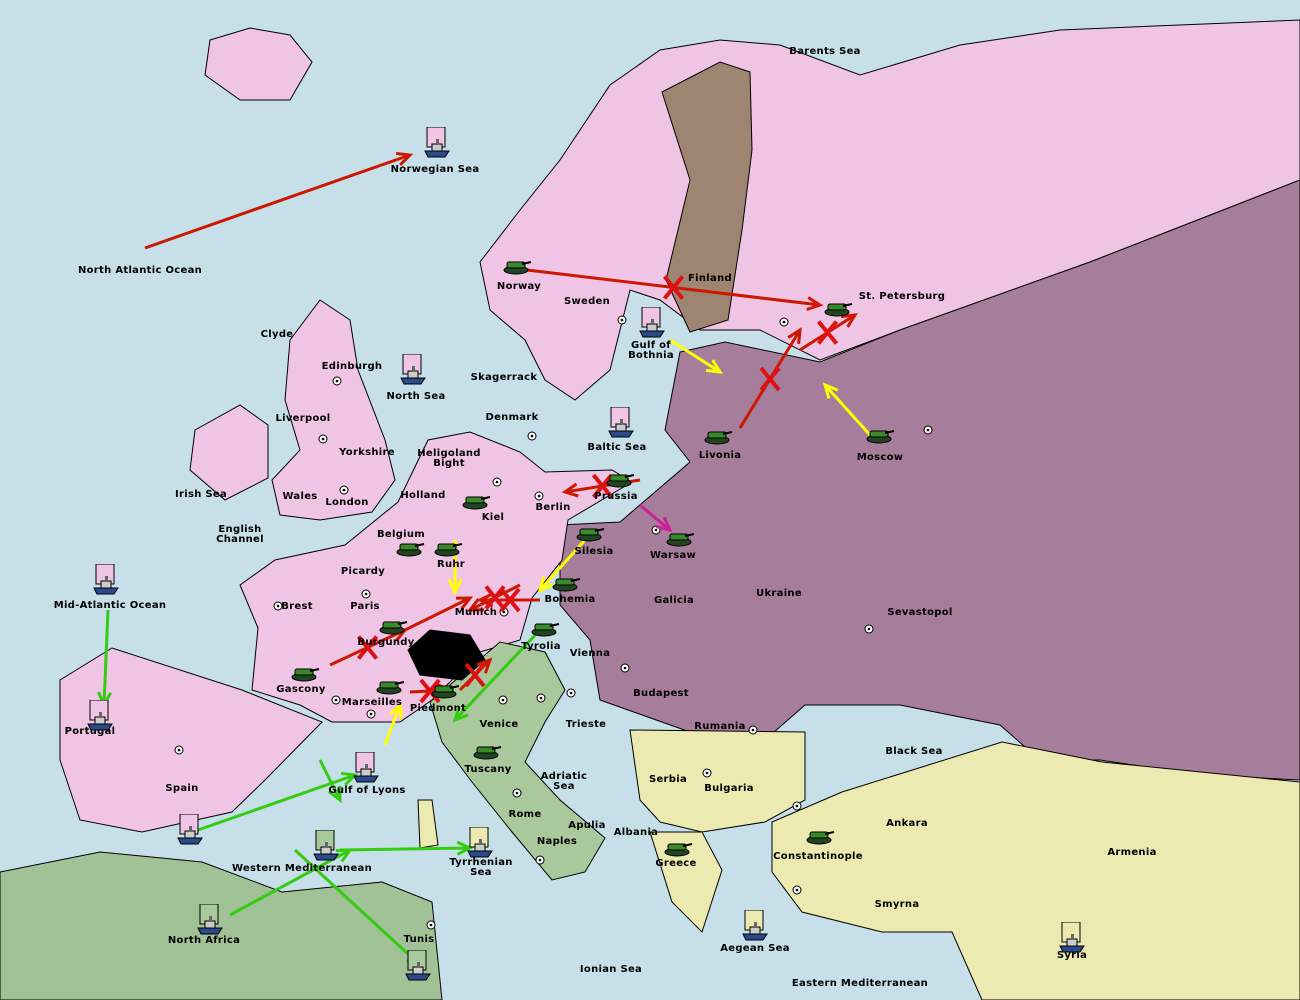  What do you see at coordinates (557, 841) in the screenshot?
I see `province-label: Naples` at bounding box center [557, 841].